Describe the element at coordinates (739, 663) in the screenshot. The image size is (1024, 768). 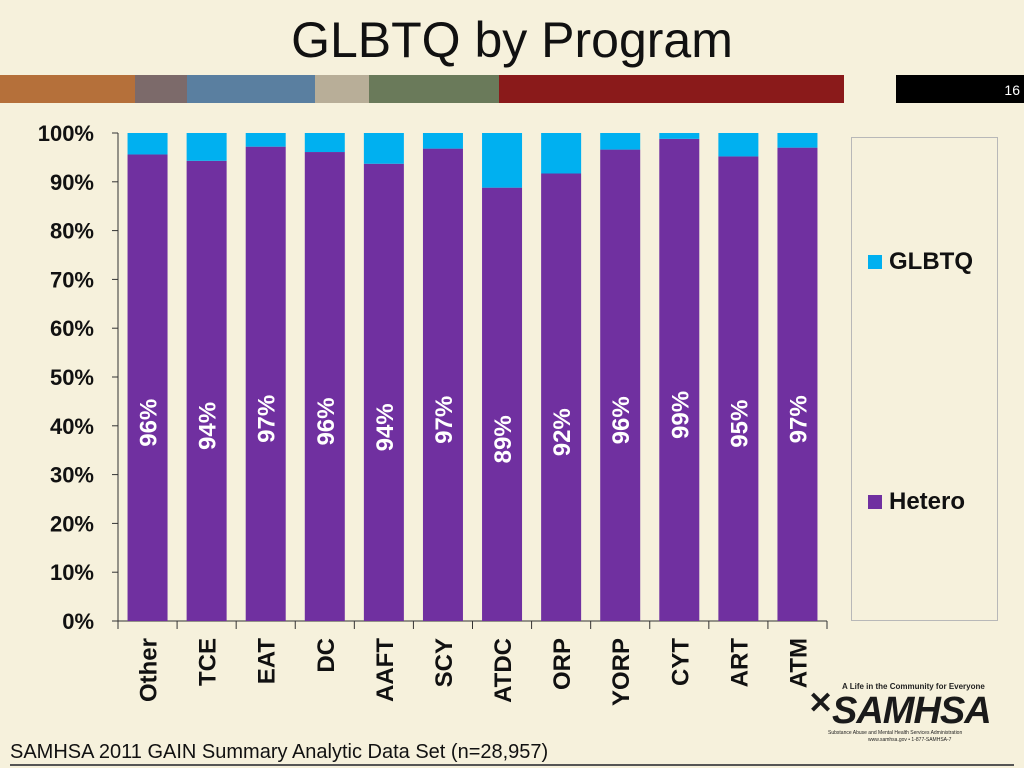
I see `x-tick-label: ART` at that location.